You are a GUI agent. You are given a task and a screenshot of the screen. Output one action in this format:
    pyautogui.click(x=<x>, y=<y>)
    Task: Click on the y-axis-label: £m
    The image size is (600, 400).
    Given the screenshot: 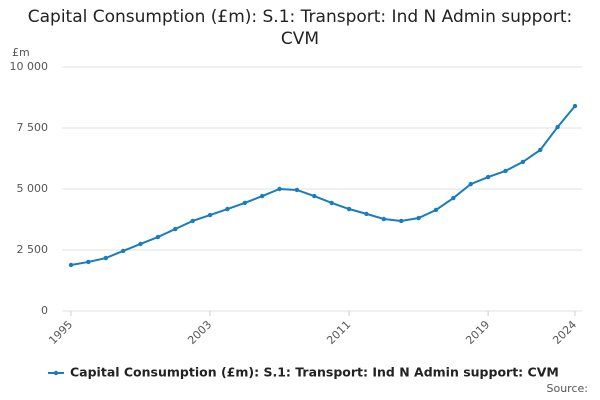 What is the action you would take?
    pyautogui.click(x=21, y=52)
    